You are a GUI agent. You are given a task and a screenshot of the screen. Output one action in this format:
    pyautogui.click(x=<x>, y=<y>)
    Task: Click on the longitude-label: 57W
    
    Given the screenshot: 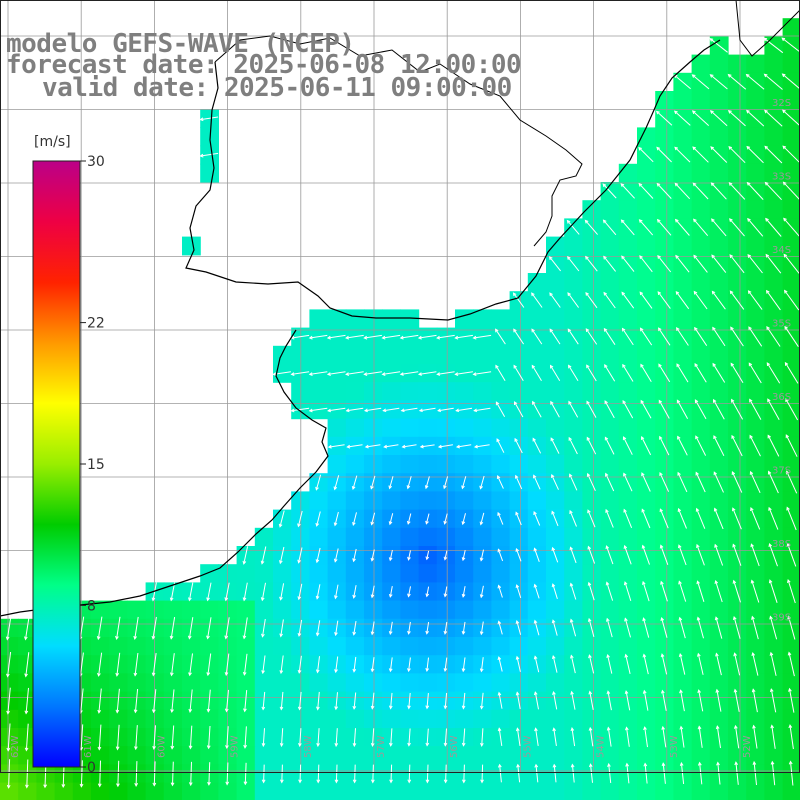 What is the action you would take?
    pyautogui.click(x=381, y=746)
    